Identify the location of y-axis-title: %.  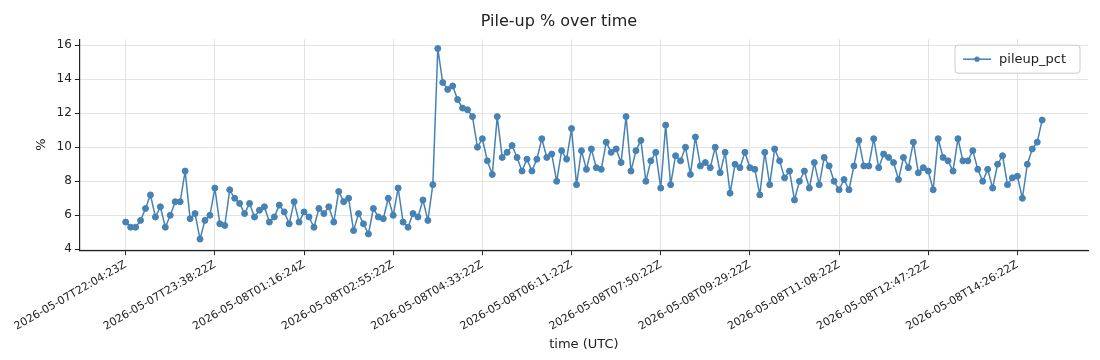
(41, 144).